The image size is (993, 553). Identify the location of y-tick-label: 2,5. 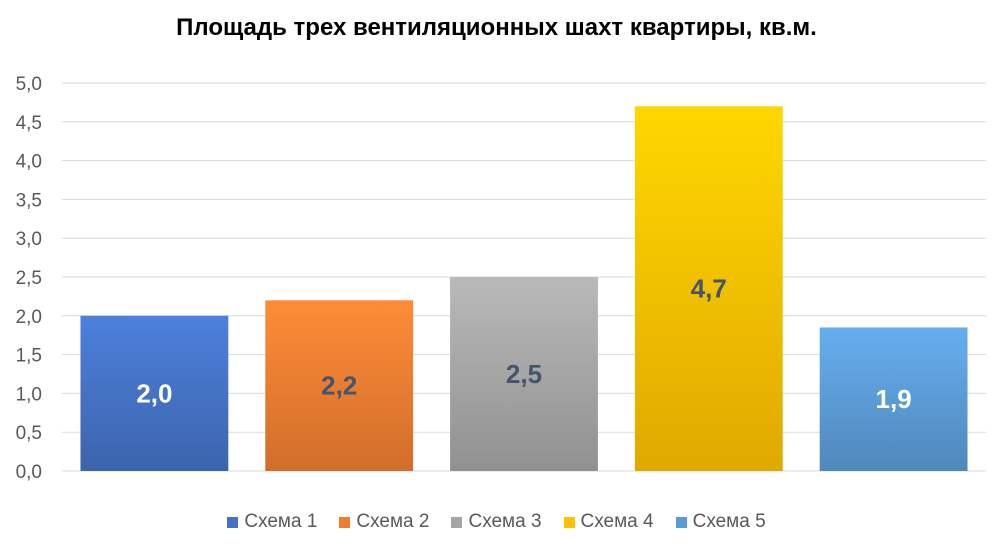
(29, 278).